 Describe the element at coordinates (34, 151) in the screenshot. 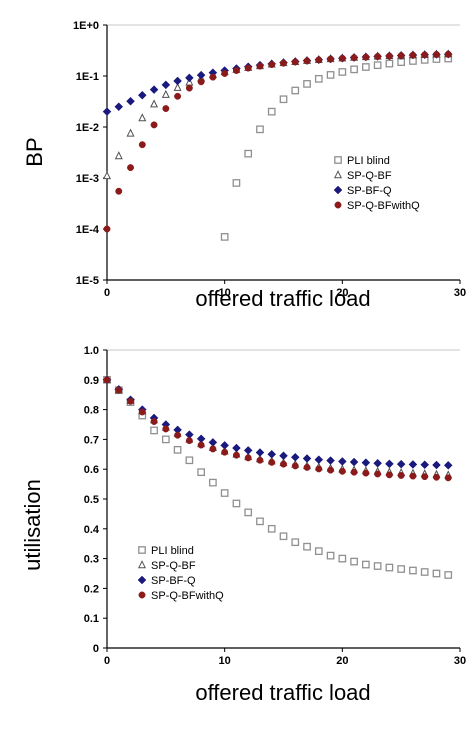

I see `y-axis-title: BP` at that location.